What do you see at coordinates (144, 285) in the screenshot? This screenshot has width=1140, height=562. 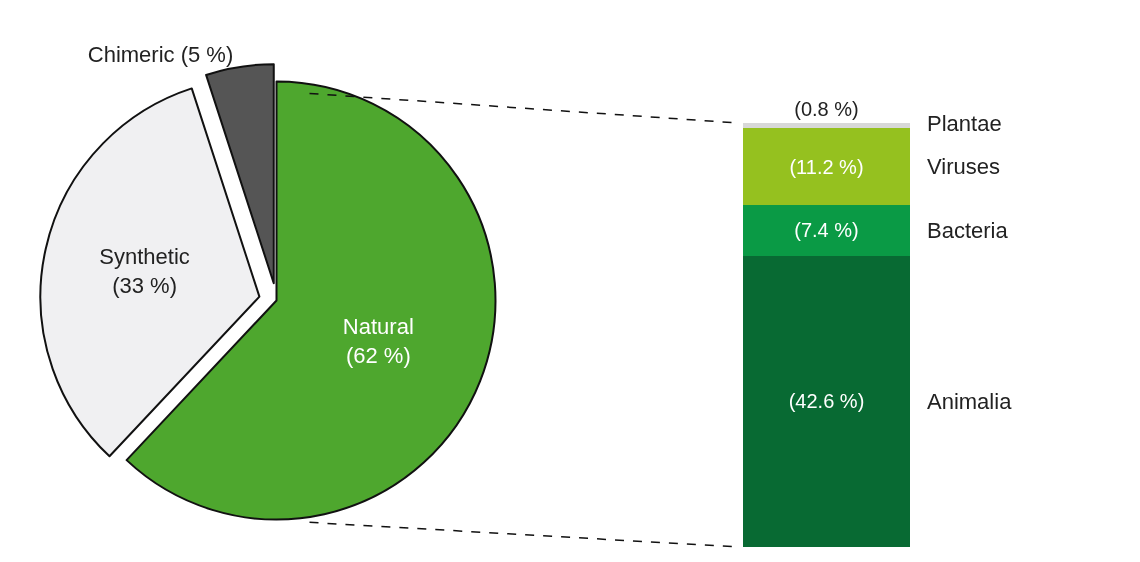 I see `data-label: (33 %)` at bounding box center [144, 285].